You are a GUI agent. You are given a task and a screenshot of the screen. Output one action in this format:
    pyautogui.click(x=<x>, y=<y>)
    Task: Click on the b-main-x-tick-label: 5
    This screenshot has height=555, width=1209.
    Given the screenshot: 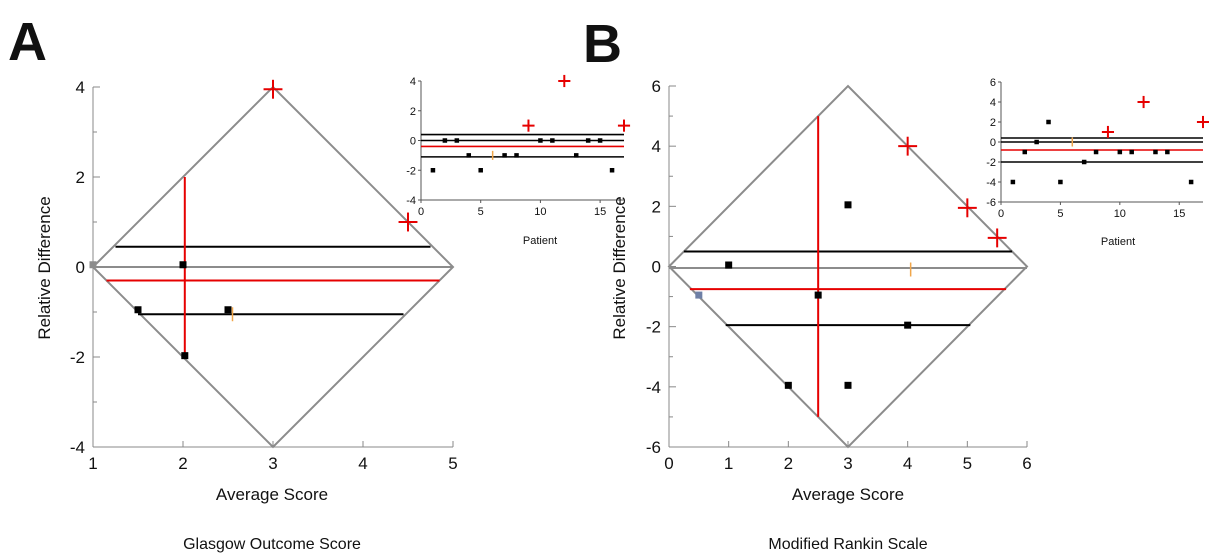 What is the action you would take?
    pyautogui.click(x=967, y=463)
    